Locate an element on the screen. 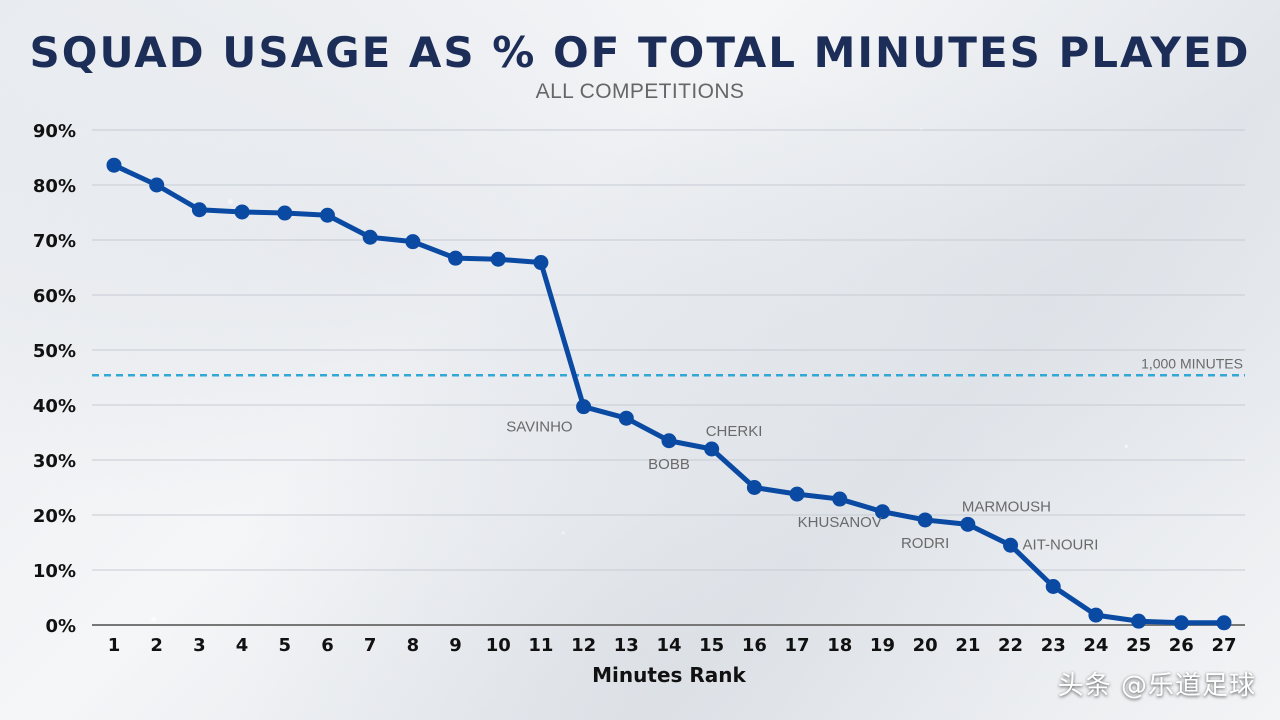 This screenshot has width=1280, height=720. reference-line-label: 1,000 MINUTES is located at coordinates (1192, 363).